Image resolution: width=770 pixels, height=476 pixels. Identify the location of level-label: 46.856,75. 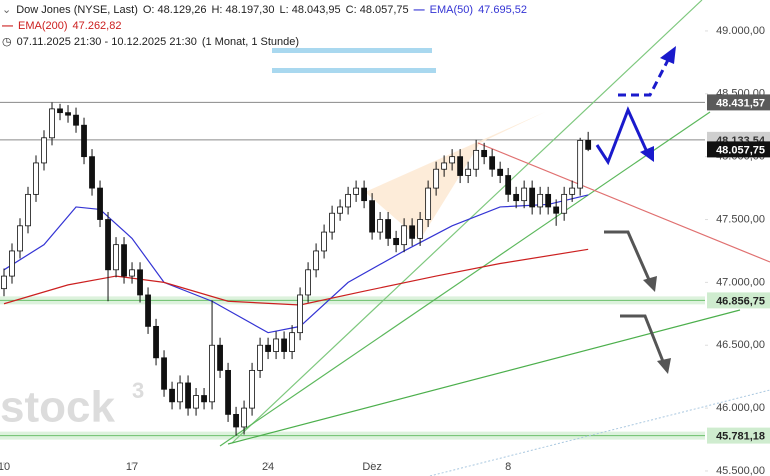
(740, 301).